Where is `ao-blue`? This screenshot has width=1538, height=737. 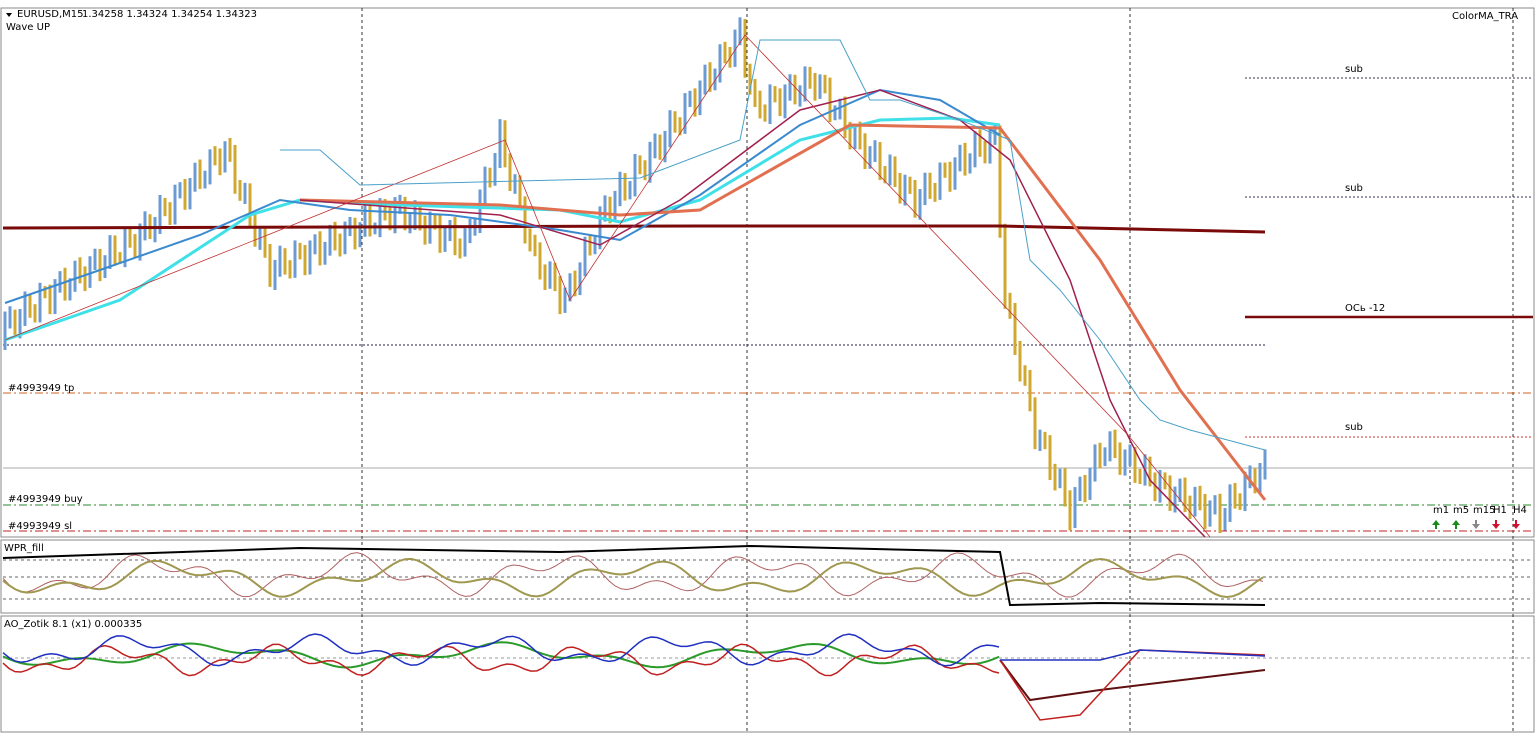 ao-blue is located at coordinates (501, 650).